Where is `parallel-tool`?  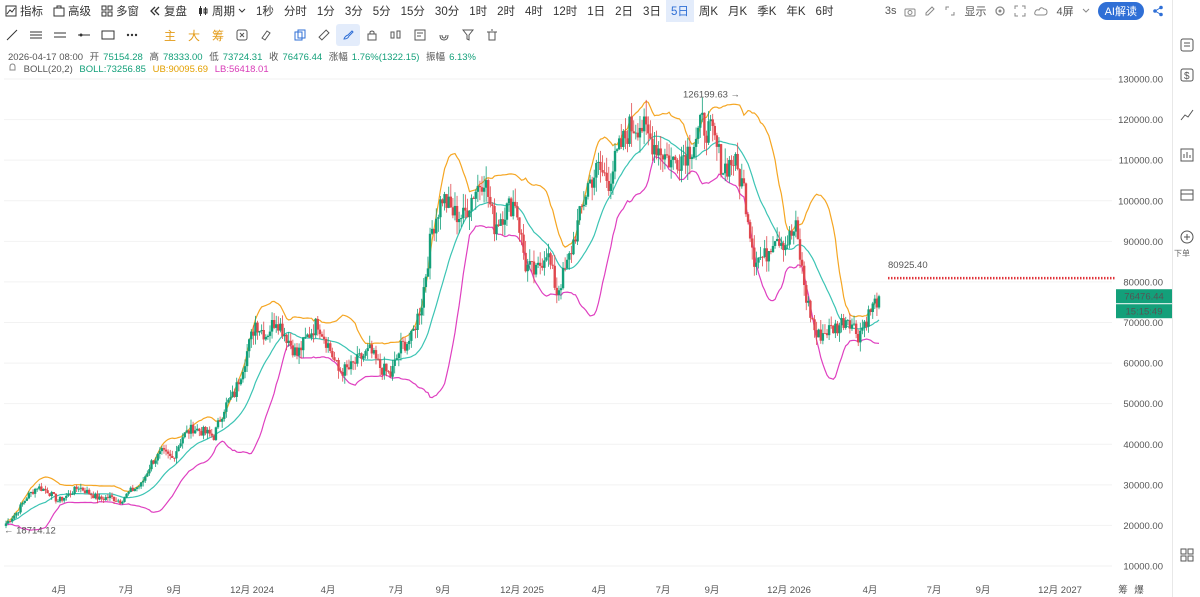
parallel-tool is located at coordinates (60, 35).